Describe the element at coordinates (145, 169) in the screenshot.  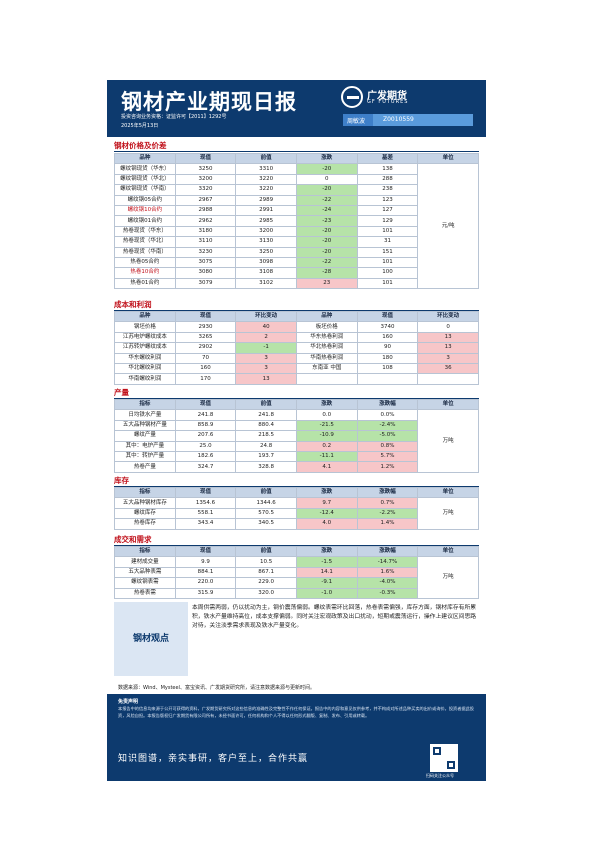
I see `table-cell: 螺纹钢现货（华东）` at that location.